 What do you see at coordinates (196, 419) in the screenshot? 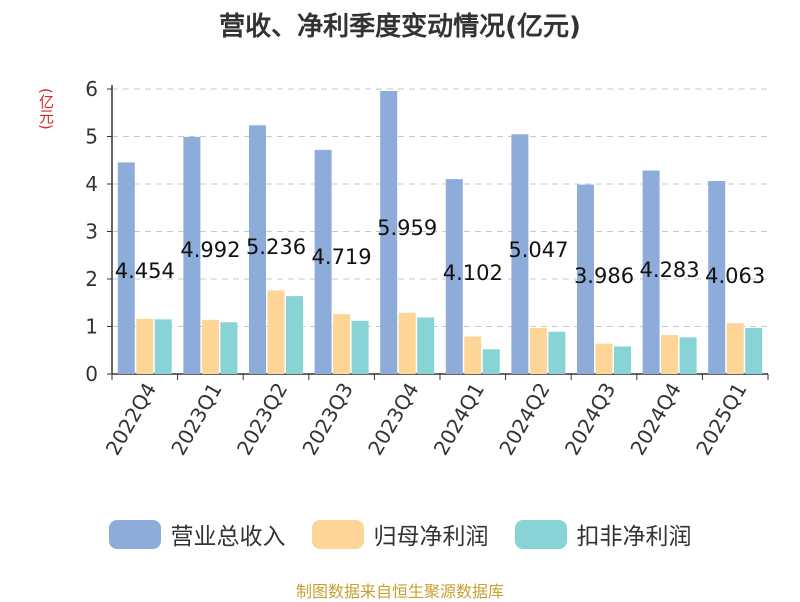
I see `x-tick-label: 2023Q1` at bounding box center [196, 419].